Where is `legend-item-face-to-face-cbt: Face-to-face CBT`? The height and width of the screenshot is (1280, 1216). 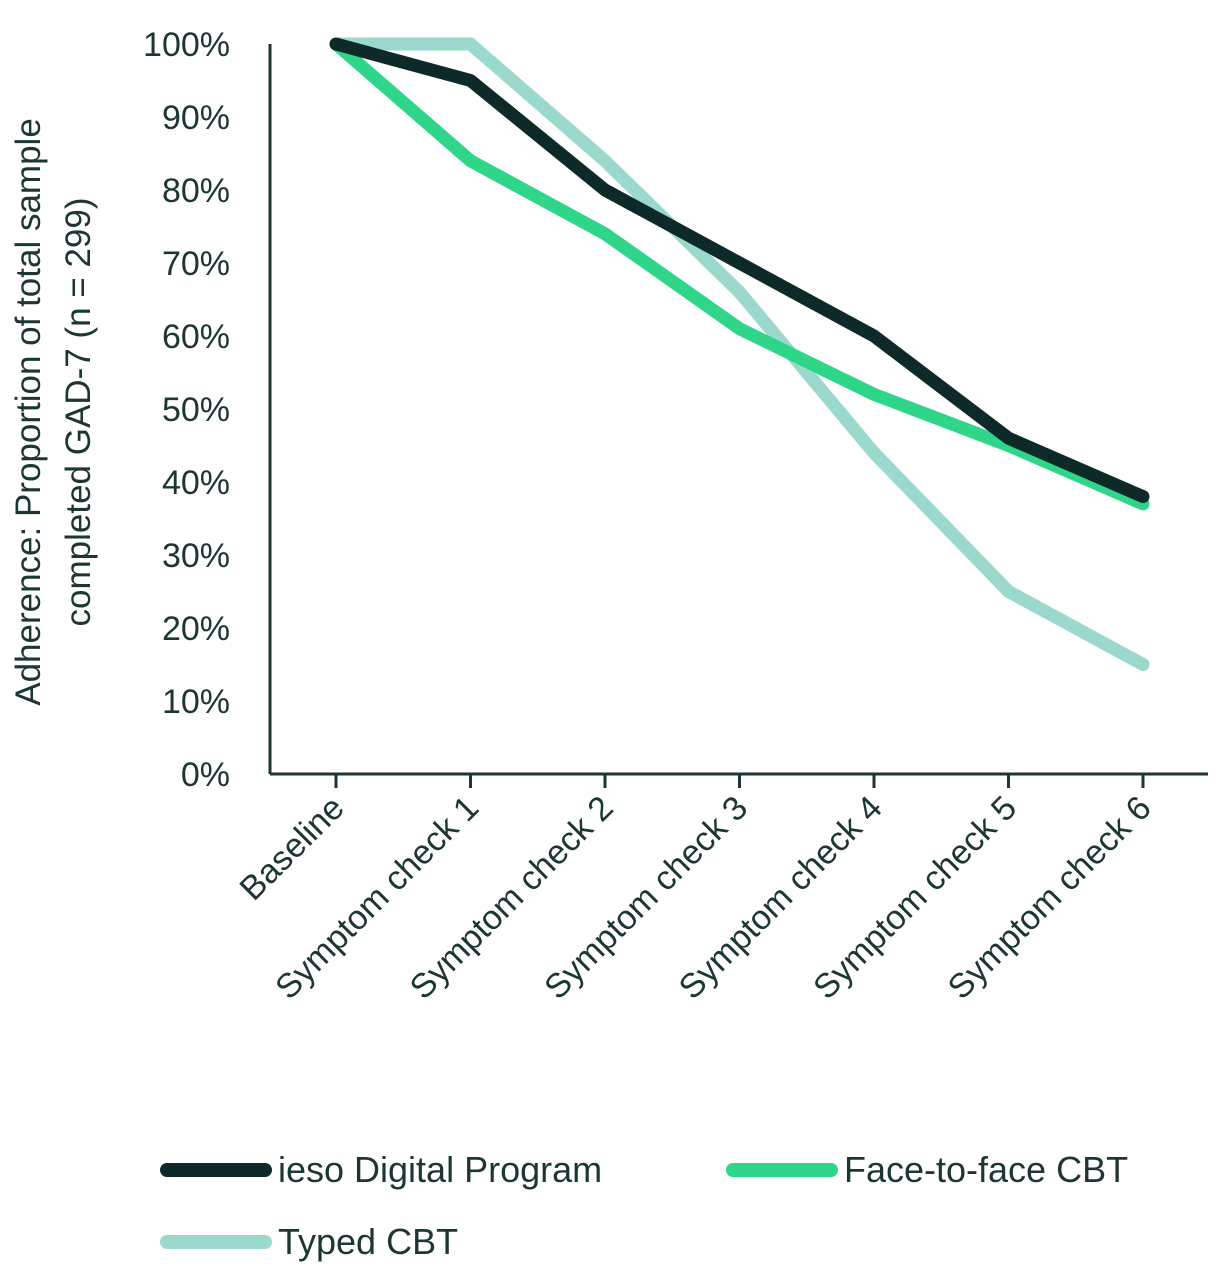 legend-item-face-to-face-cbt: Face-to-face CBT is located at coordinates (927, 1170).